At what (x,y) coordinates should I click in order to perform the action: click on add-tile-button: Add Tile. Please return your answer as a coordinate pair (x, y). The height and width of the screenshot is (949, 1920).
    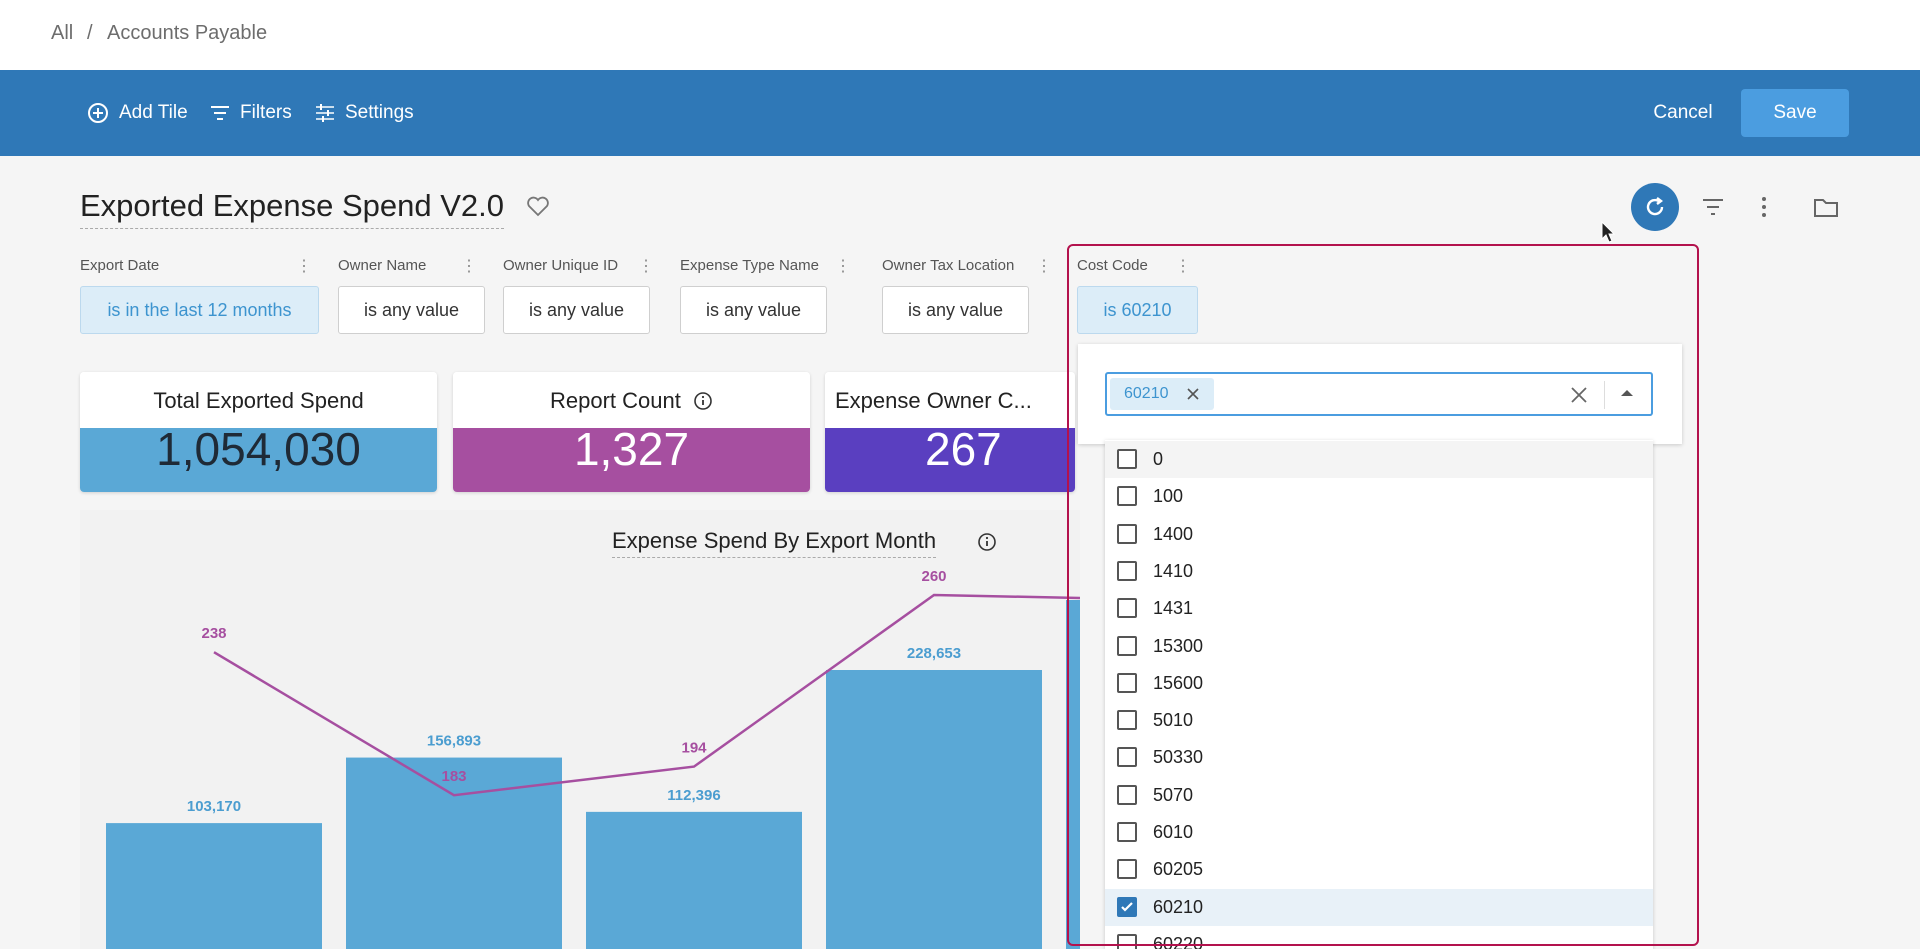
    Looking at the image, I should click on (137, 113).